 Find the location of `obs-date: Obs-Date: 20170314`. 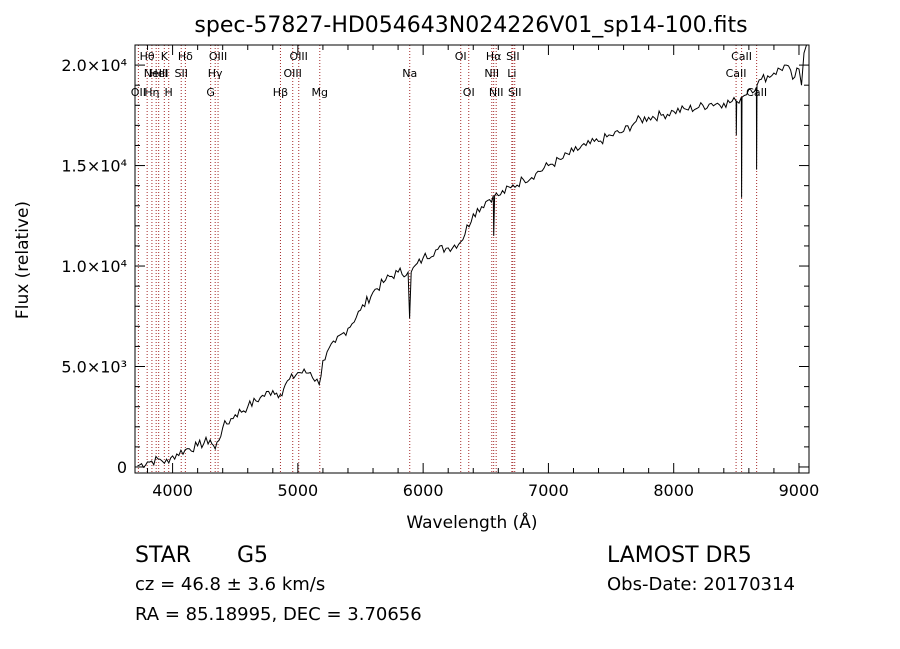

obs-date: Obs-Date: 20170314 is located at coordinates (701, 584).